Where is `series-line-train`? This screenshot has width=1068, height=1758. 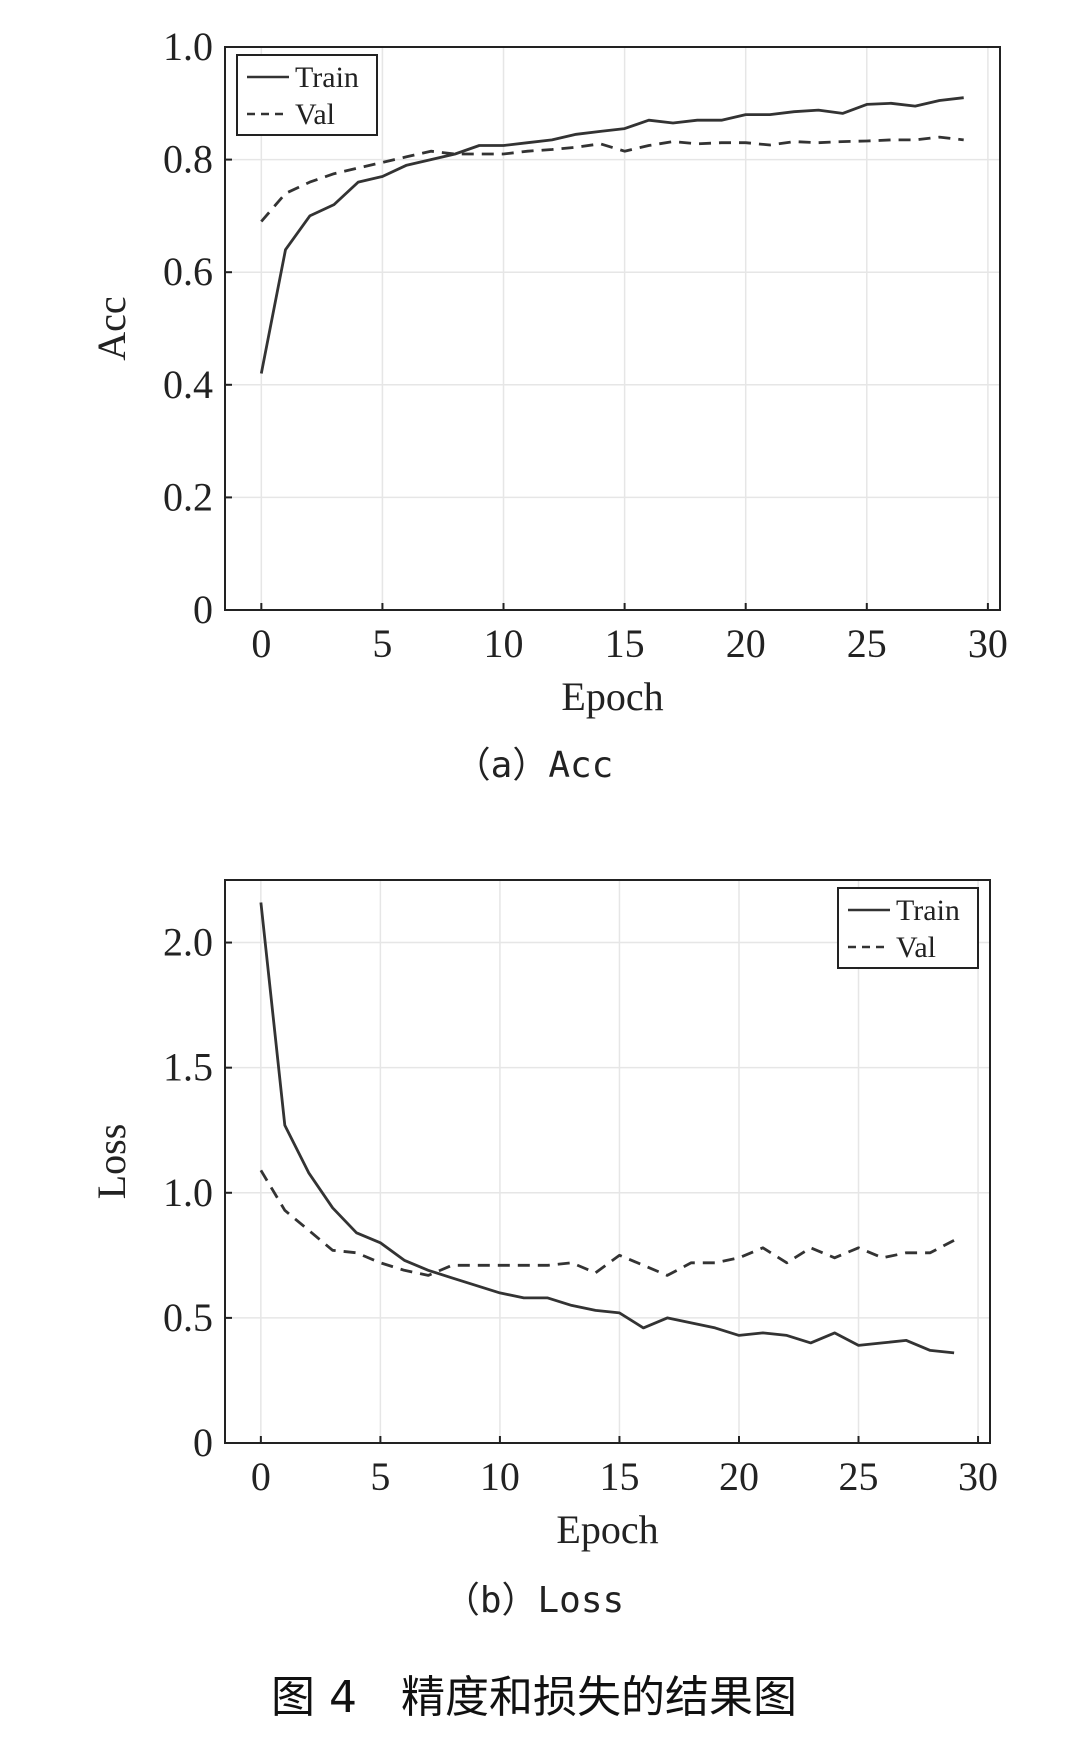 series-line-train is located at coordinates (611, 235).